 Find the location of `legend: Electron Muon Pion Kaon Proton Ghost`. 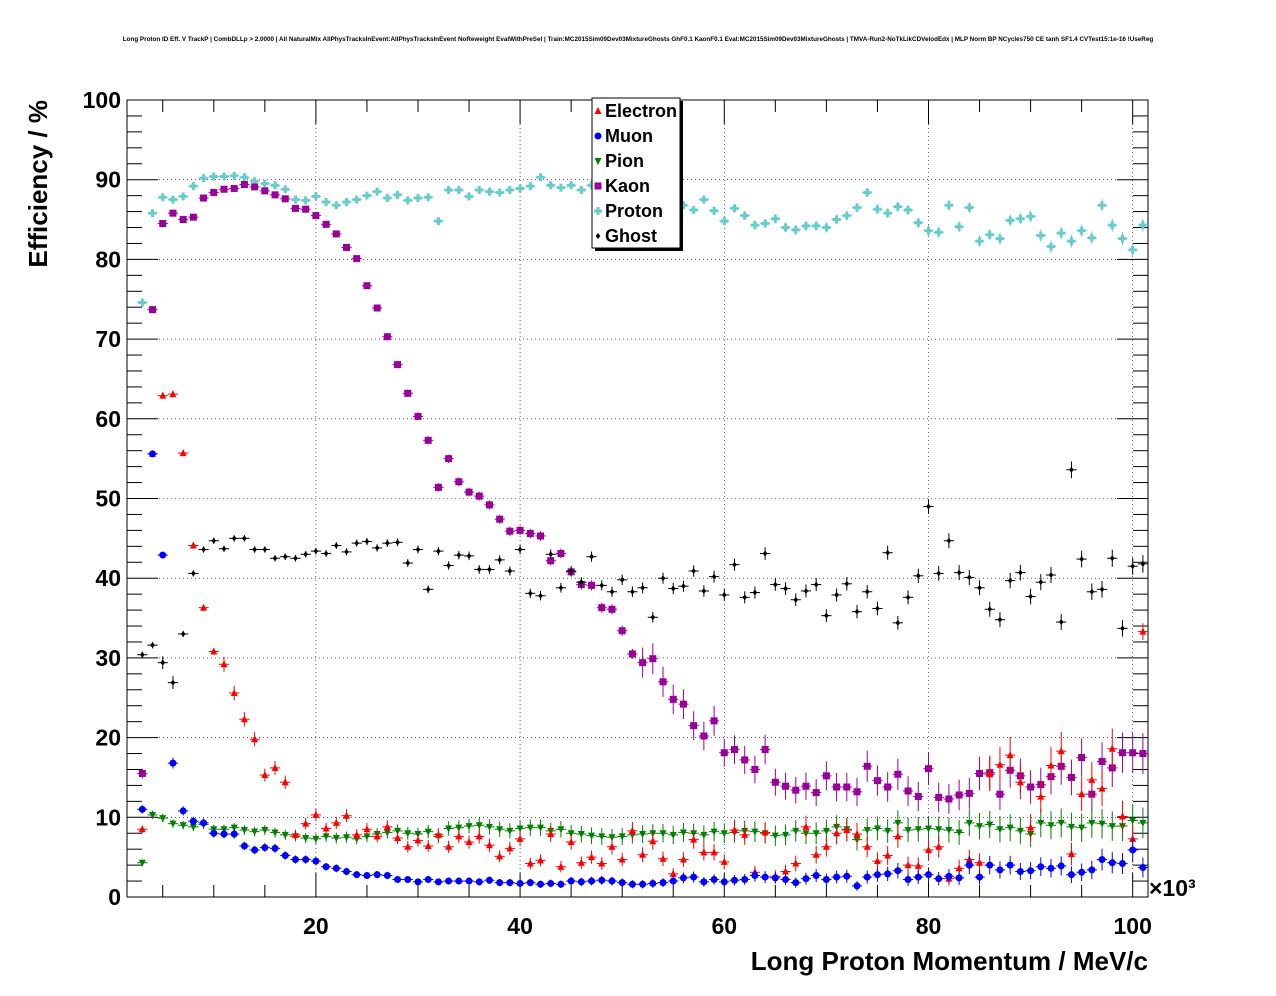

legend: Electron Muon Pion Kaon Proton Ghost is located at coordinates (637, 174).